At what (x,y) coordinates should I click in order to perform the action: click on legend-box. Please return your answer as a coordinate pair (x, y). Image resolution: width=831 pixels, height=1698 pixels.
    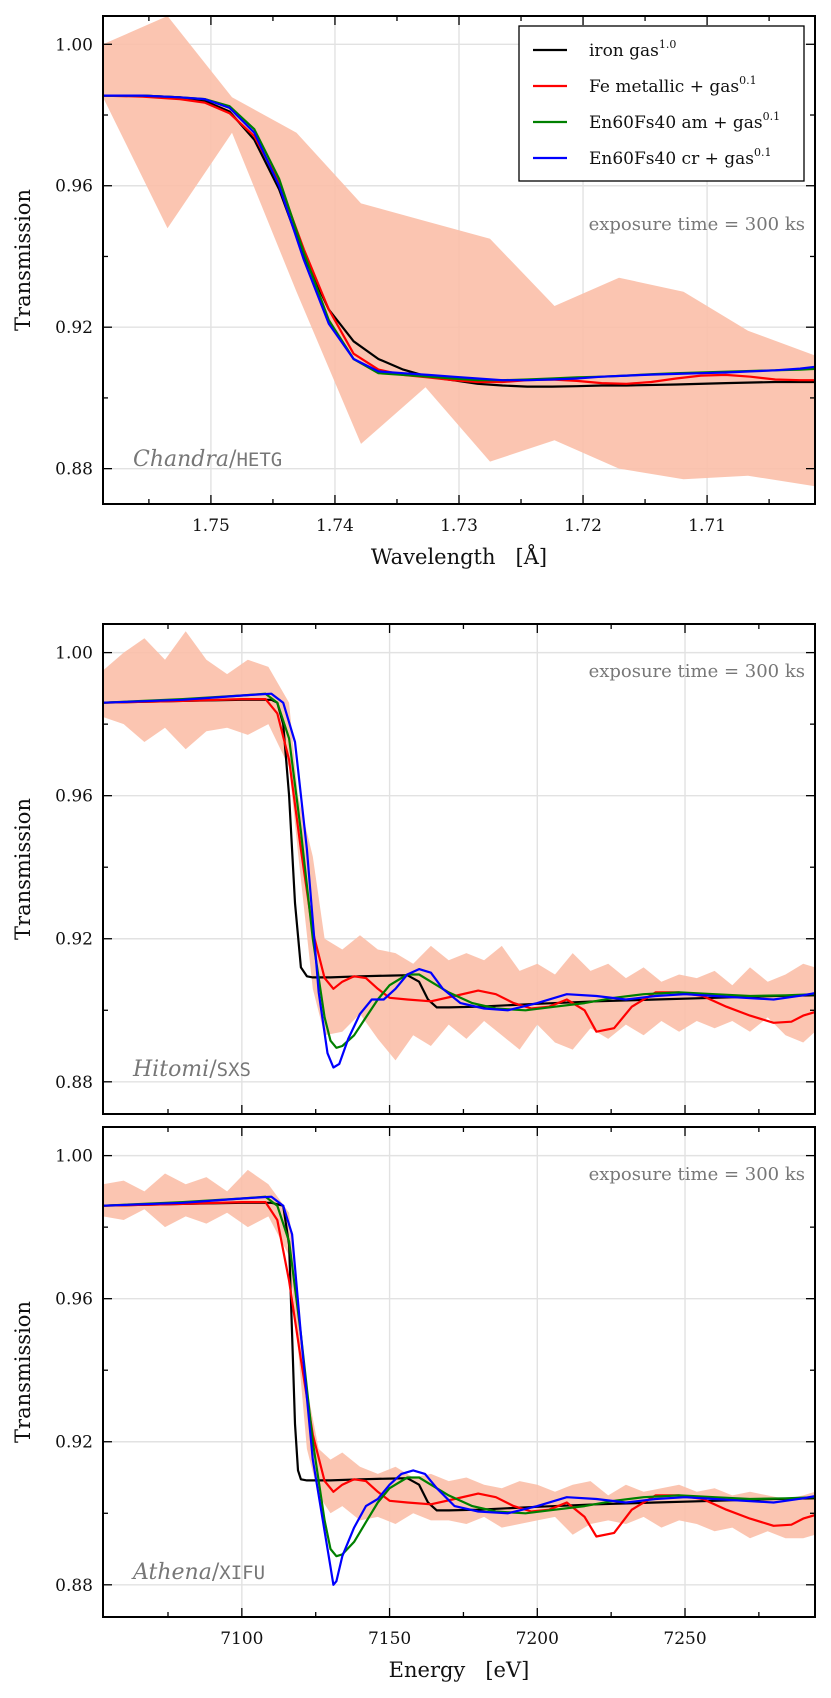
    Looking at the image, I should click on (661, 103).